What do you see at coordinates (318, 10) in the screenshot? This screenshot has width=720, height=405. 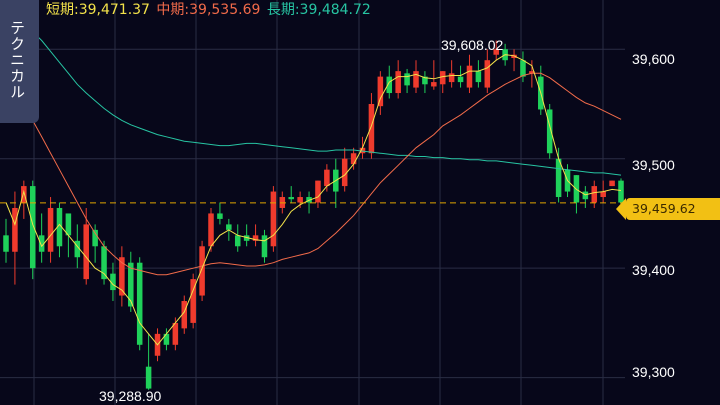 I see `legend-long-term: 長期:39,484.72` at bounding box center [318, 10].